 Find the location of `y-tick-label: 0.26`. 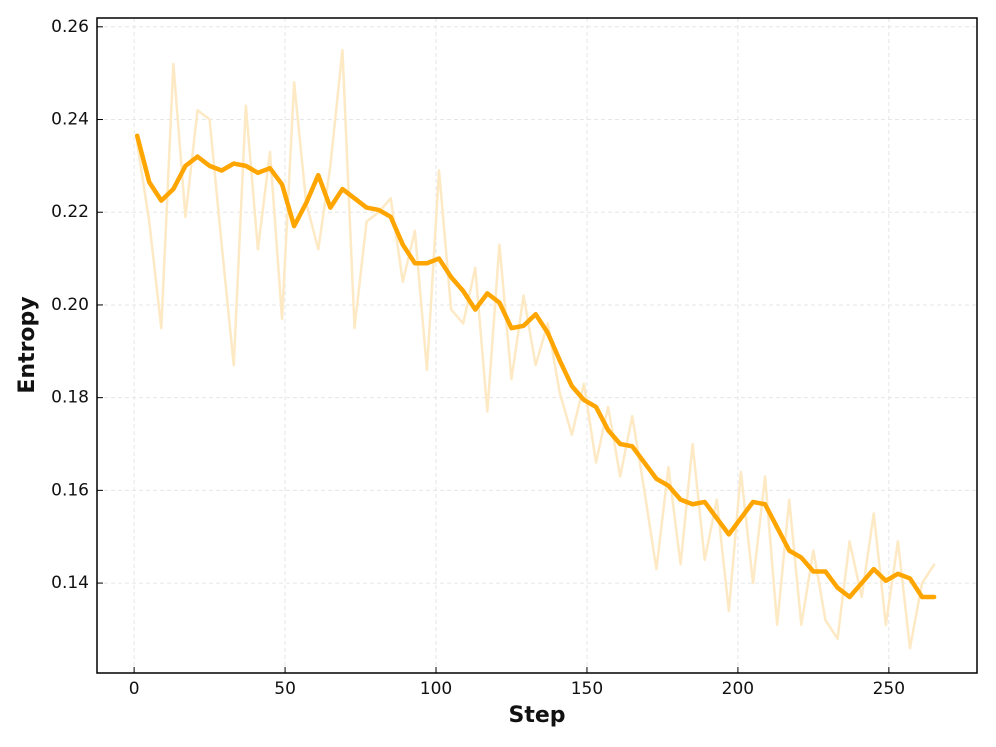

y-tick-label: 0.26 is located at coordinates (70, 27).